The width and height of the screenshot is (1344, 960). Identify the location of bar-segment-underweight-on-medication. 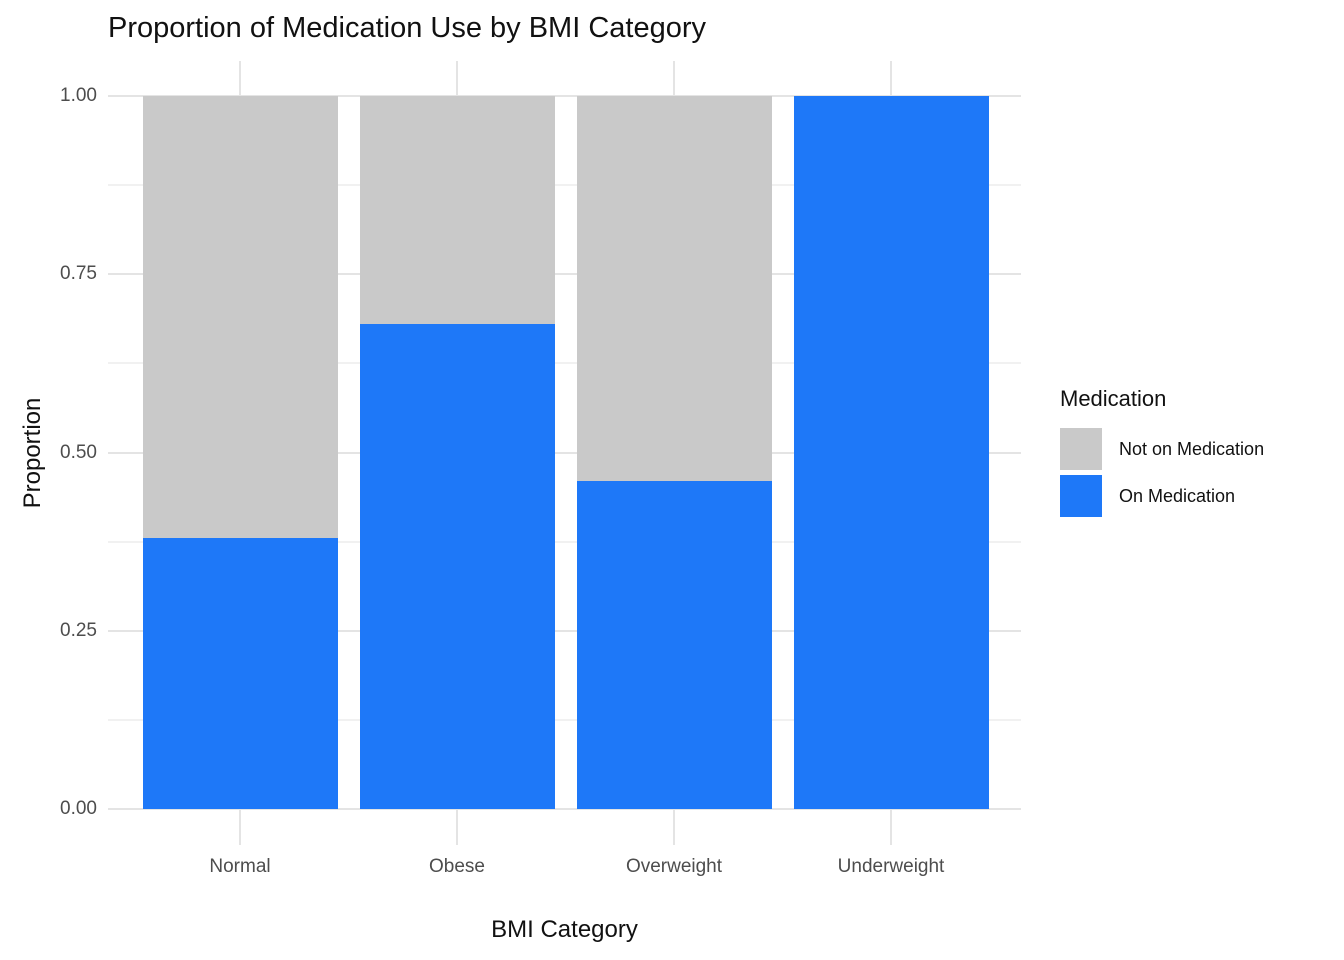
(891, 452).